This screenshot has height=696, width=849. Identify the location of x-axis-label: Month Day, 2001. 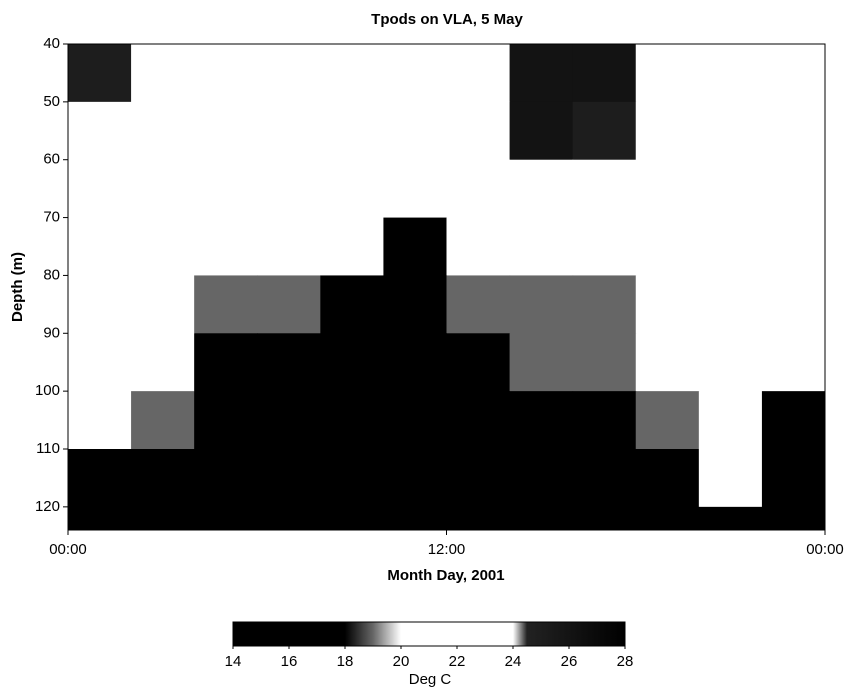
(445, 575).